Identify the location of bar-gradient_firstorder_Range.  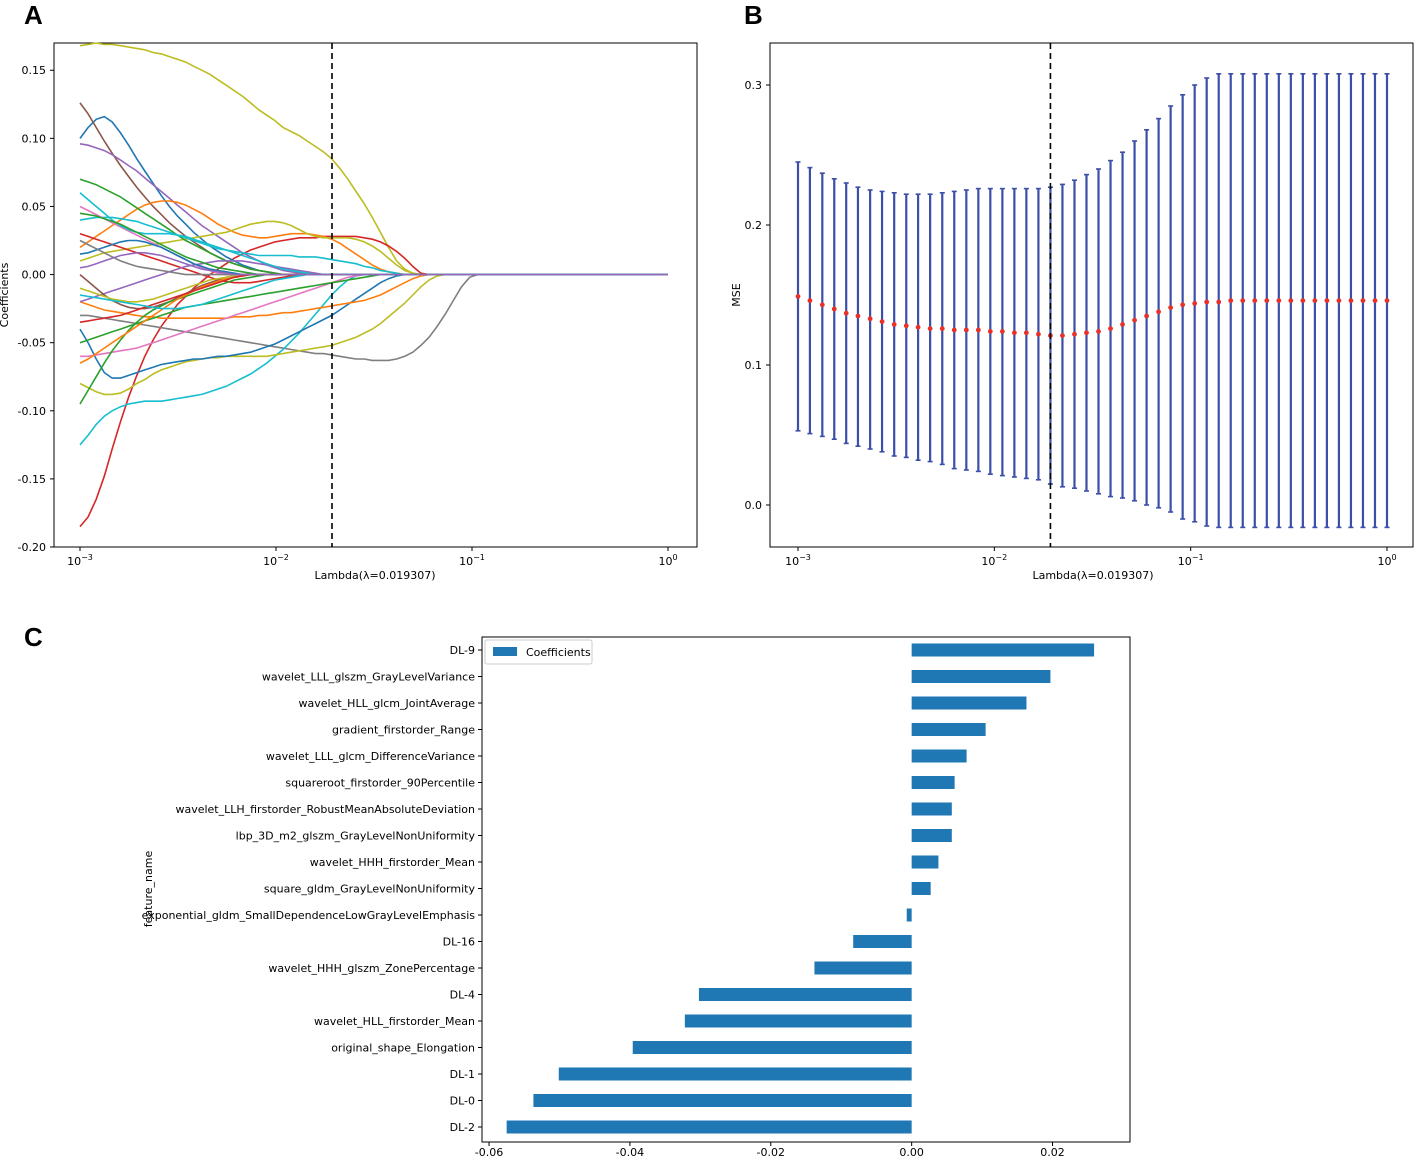
(948, 729).